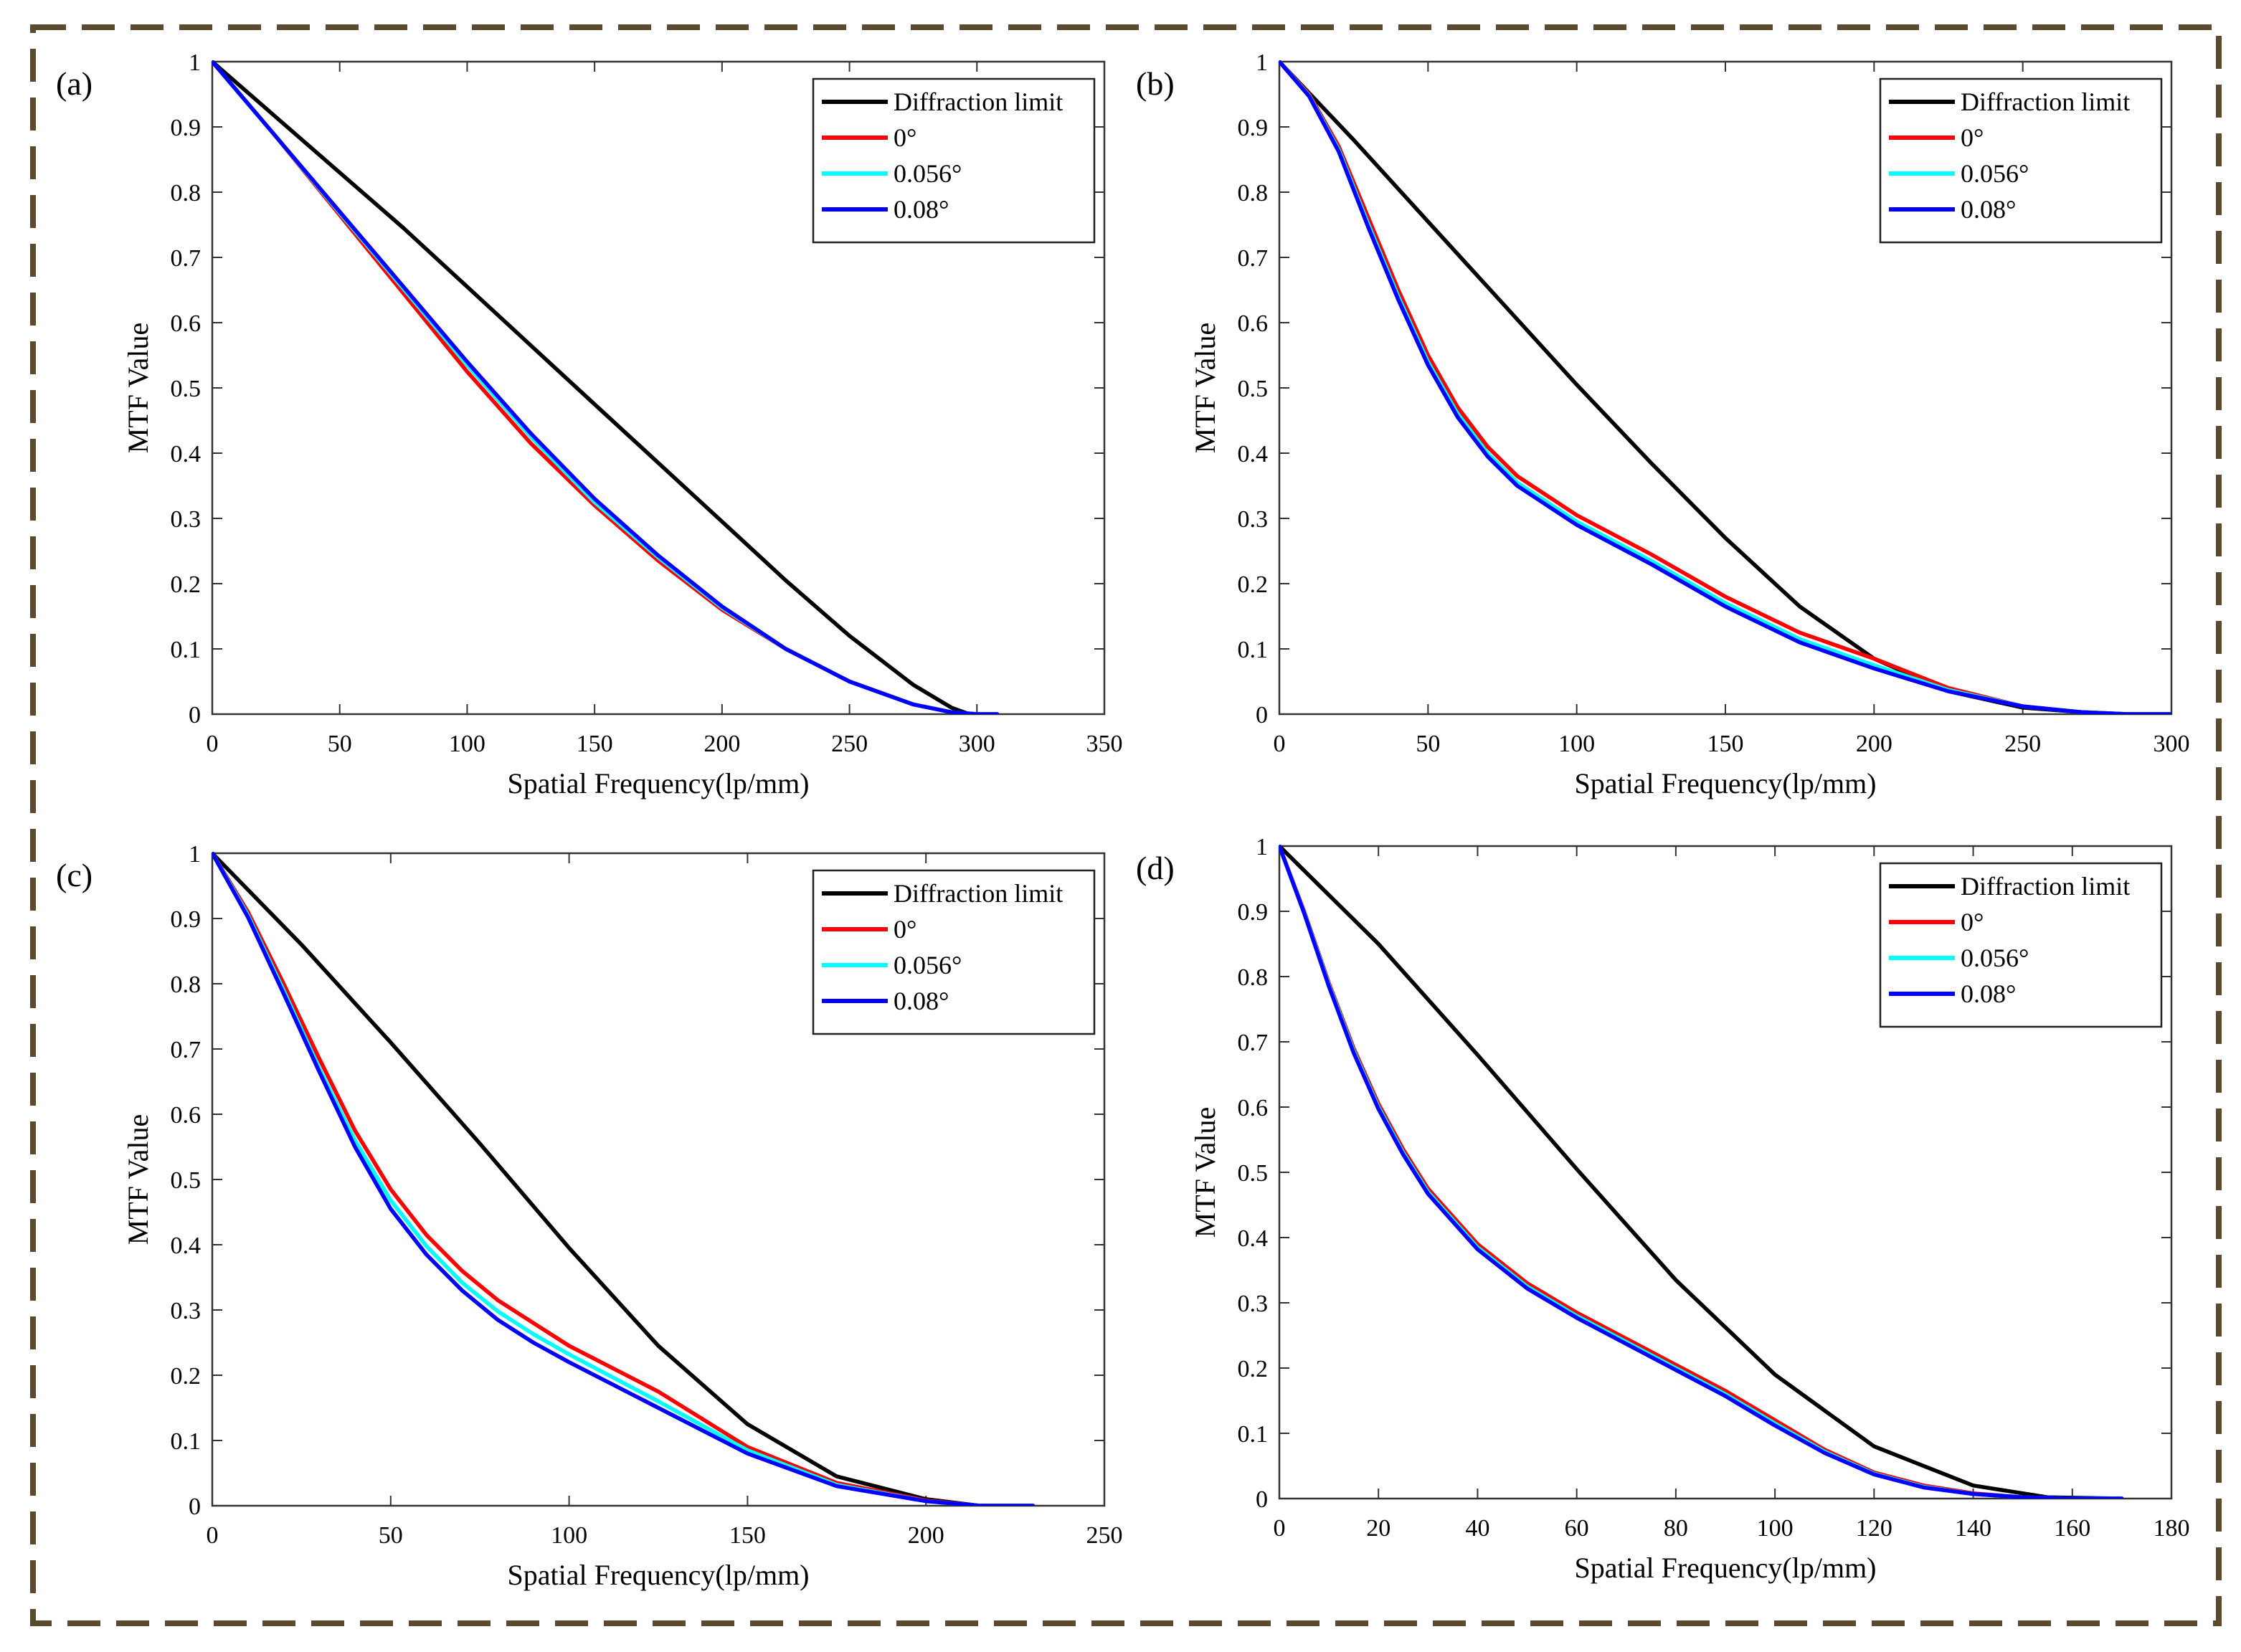 The image size is (2241, 1652). What do you see at coordinates (747, 1535) in the screenshot?
I see `x-tick-label: 150` at bounding box center [747, 1535].